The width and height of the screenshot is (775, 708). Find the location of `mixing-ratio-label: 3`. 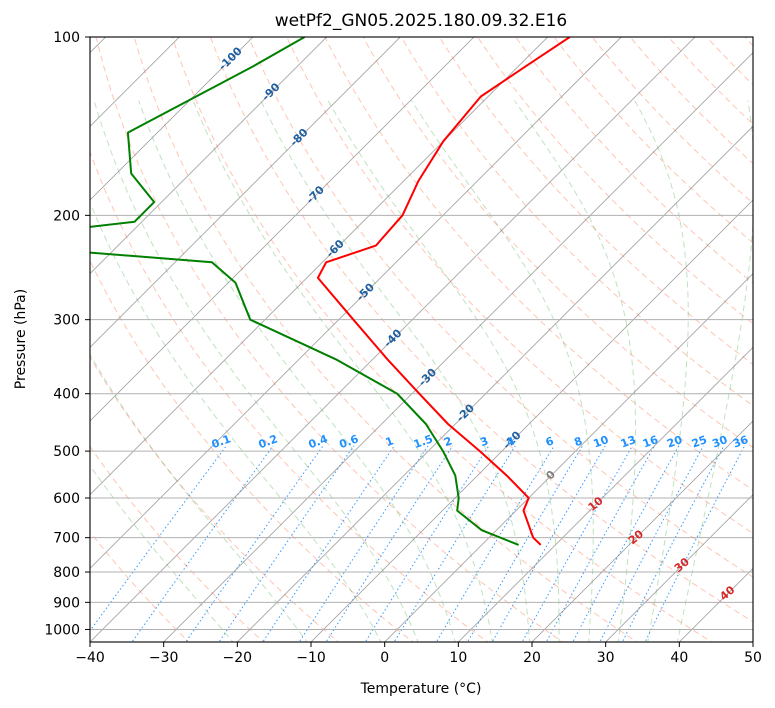

mixing-ratio-label: 3 is located at coordinates (484, 441).